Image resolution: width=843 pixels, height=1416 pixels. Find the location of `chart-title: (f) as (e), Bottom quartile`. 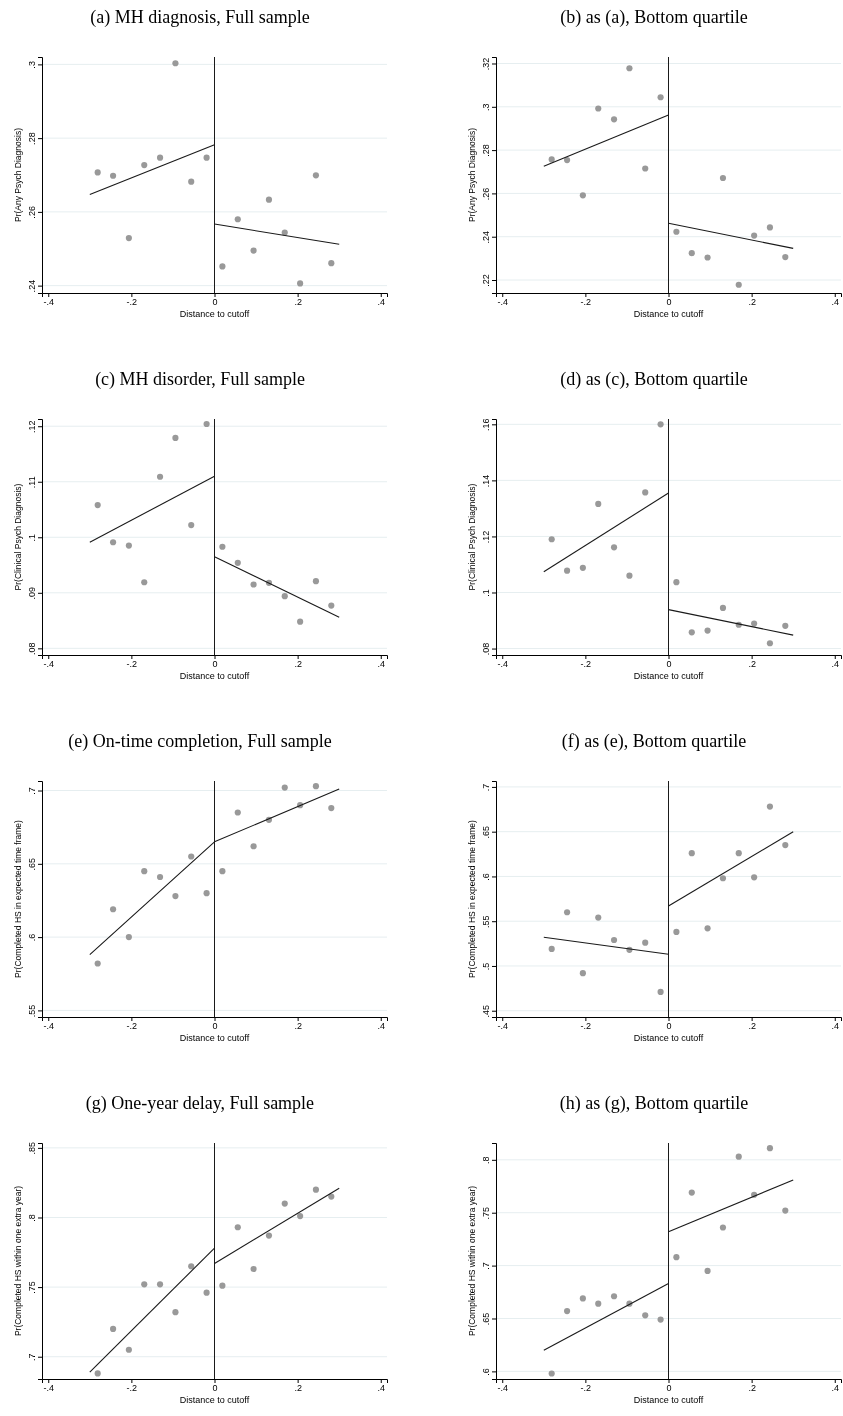

chart-title: (f) as (e), Bottom quartile is located at coordinates (654, 741).